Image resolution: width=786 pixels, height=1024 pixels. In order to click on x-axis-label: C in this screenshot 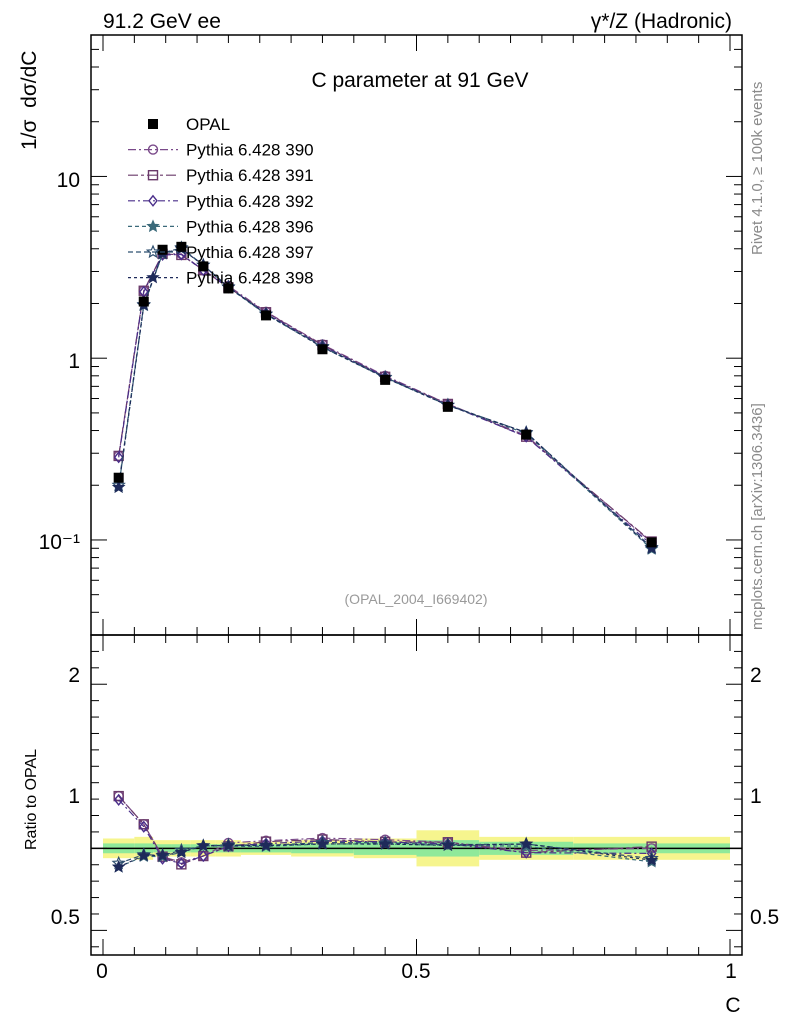, I will do `click(732, 1005)`.